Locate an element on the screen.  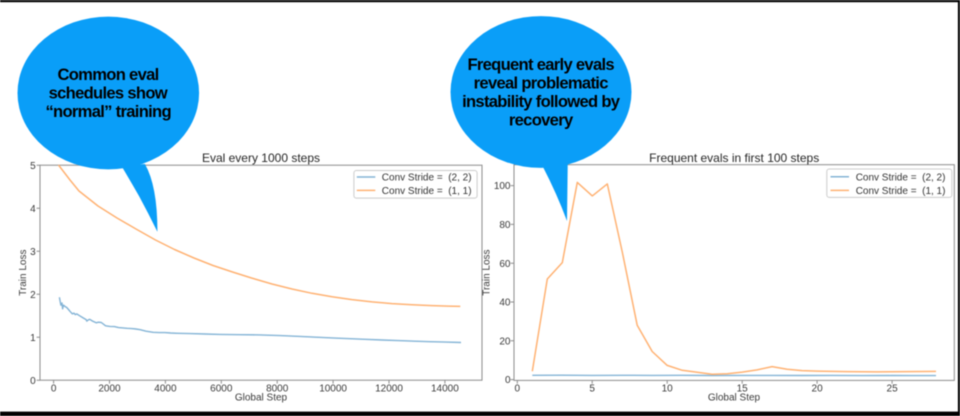
svg-text: 12000 is located at coordinates (389, 389).